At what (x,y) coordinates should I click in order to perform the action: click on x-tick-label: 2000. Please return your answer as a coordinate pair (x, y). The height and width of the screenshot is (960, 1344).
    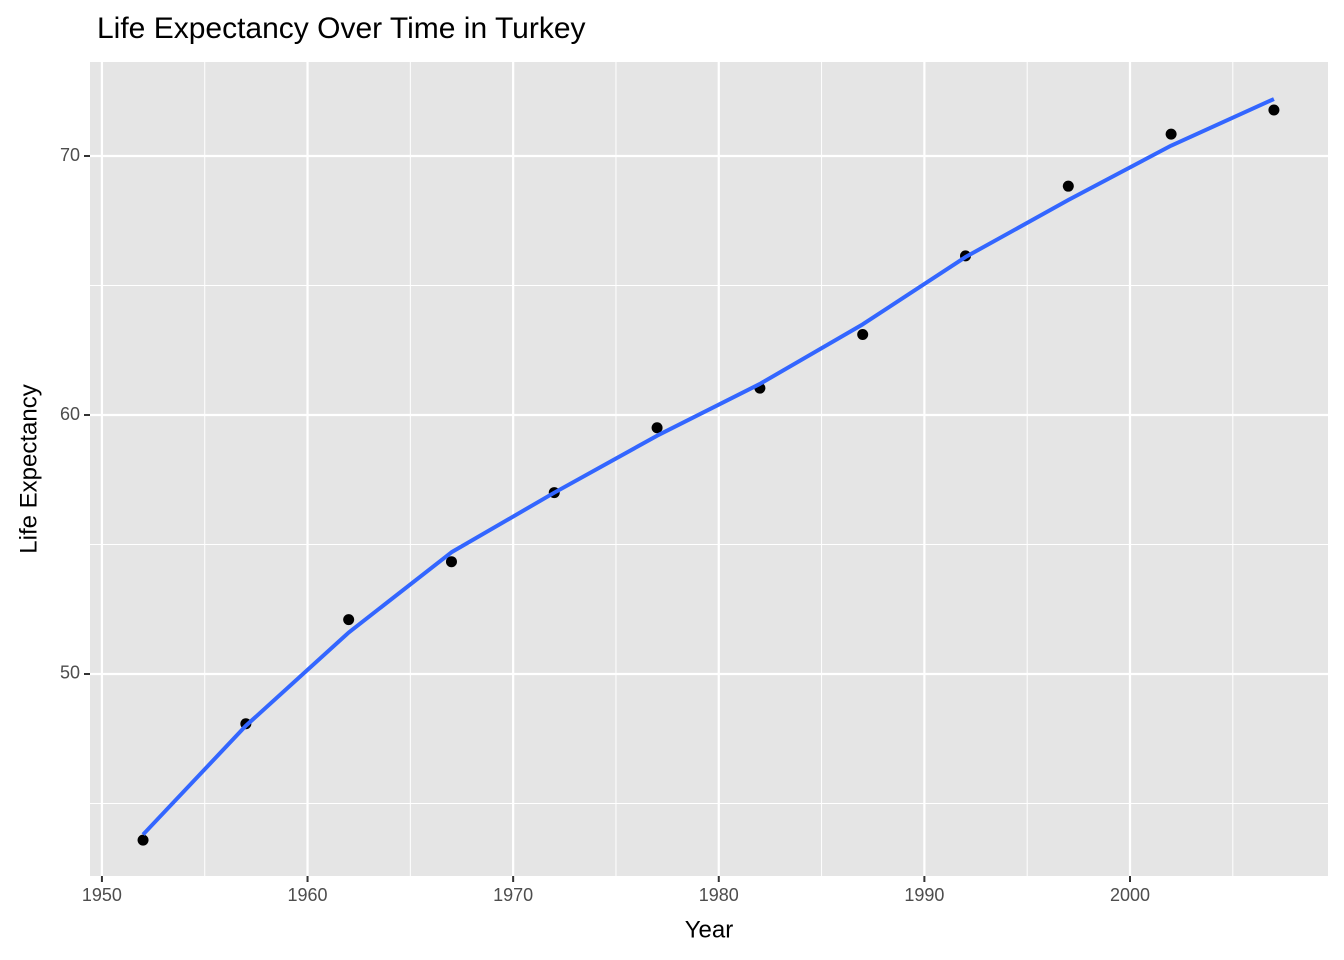
    Looking at the image, I should click on (1130, 895).